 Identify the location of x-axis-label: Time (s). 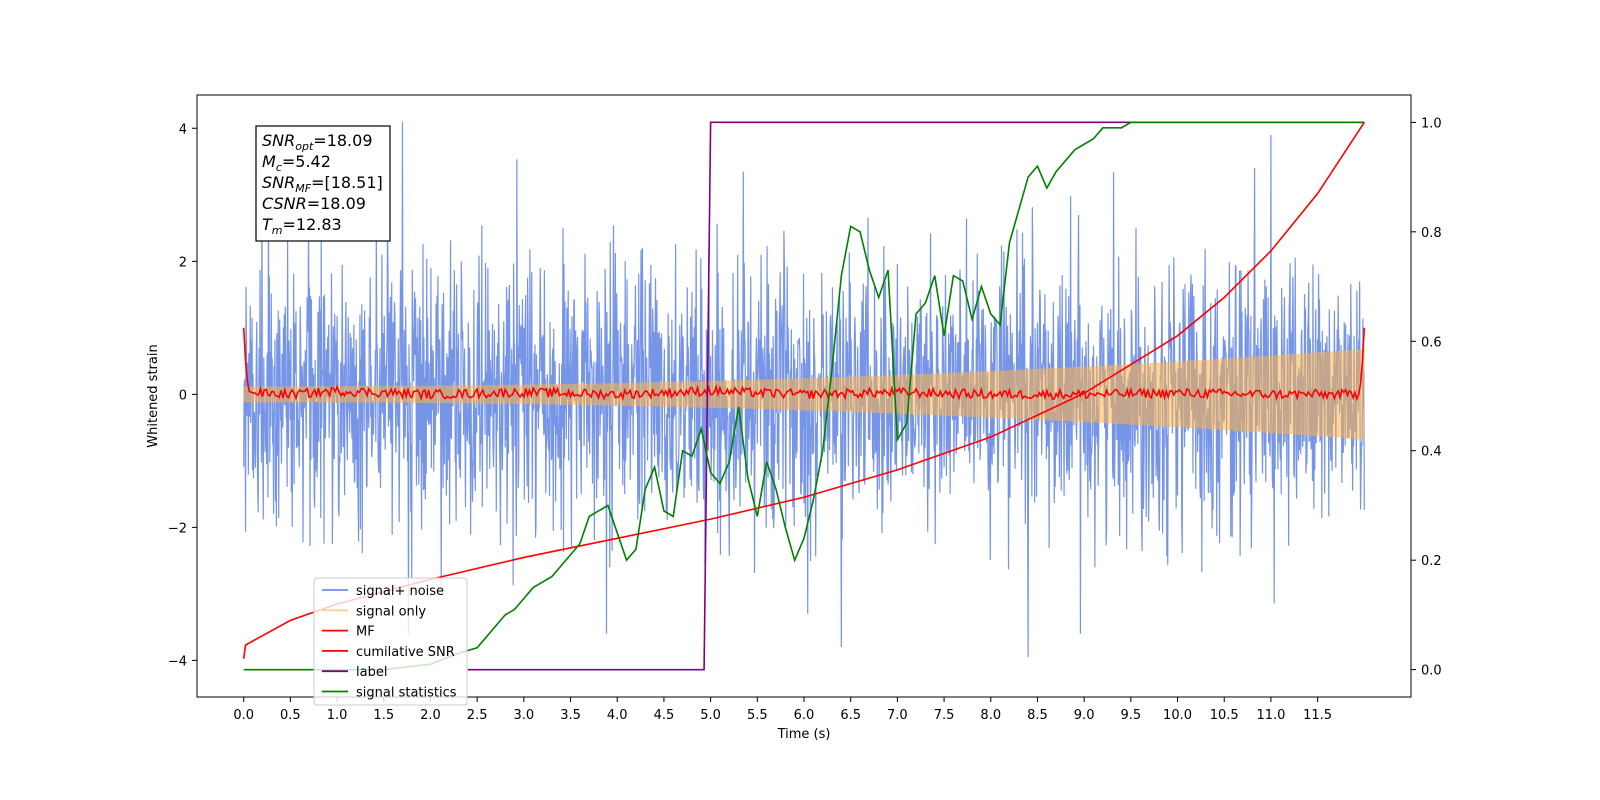
(804, 734).